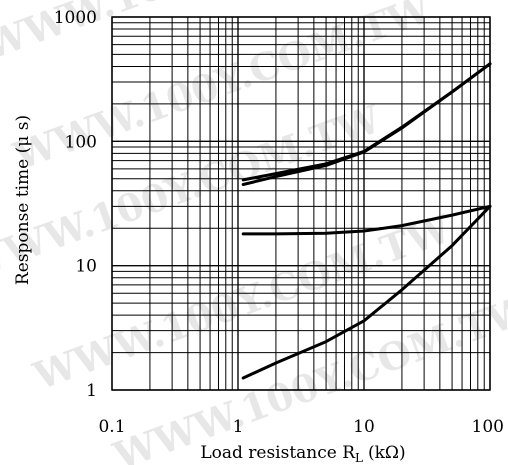  Describe the element at coordinates (359, 458) in the screenshot. I see `x-axis-title-subscript: L` at that location.